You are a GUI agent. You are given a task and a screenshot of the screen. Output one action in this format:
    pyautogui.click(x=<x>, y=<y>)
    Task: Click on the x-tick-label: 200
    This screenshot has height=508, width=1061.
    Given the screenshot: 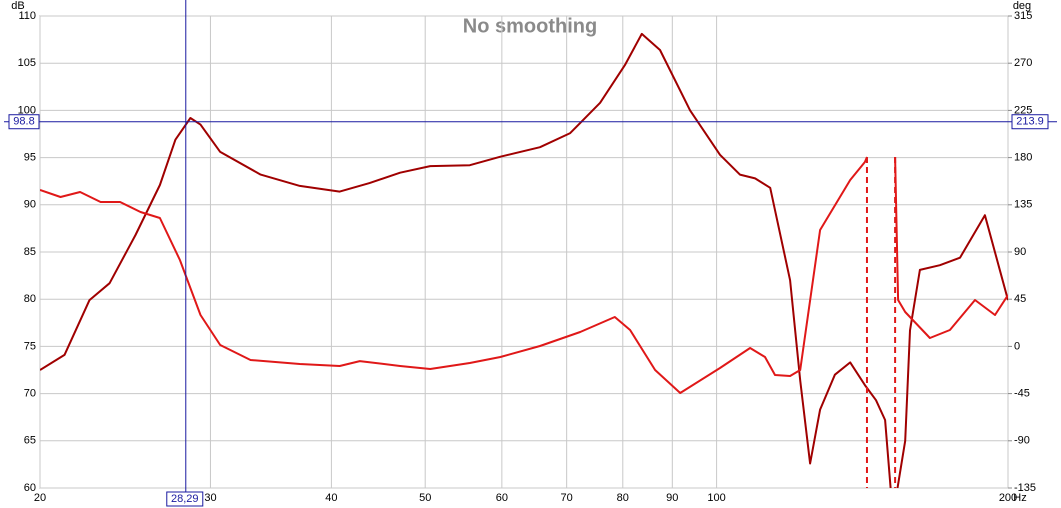 What is the action you would take?
    pyautogui.click(x=1008, y=498)
    